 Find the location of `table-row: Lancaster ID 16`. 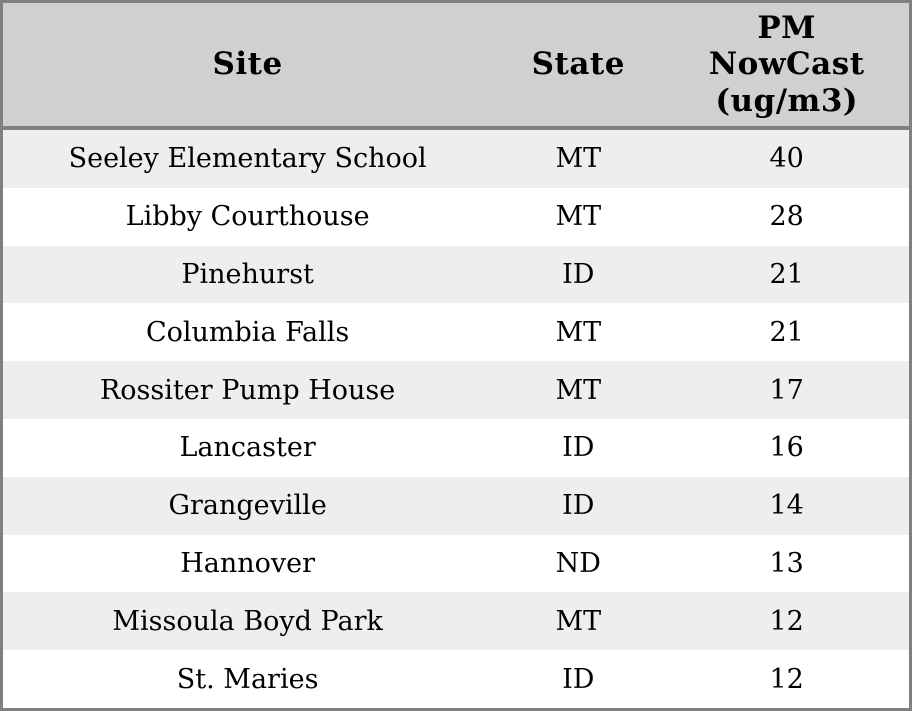

table-row: Lancaster ID 16 is located at coordinates (456, 448).